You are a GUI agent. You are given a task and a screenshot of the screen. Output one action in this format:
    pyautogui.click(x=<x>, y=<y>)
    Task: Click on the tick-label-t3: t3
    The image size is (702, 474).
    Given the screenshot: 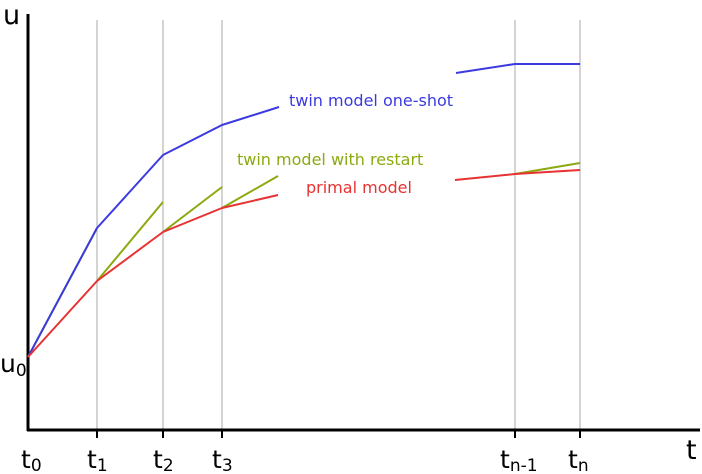 What is the action you would take?
    pyautogui.click(x=222, y=459)
    